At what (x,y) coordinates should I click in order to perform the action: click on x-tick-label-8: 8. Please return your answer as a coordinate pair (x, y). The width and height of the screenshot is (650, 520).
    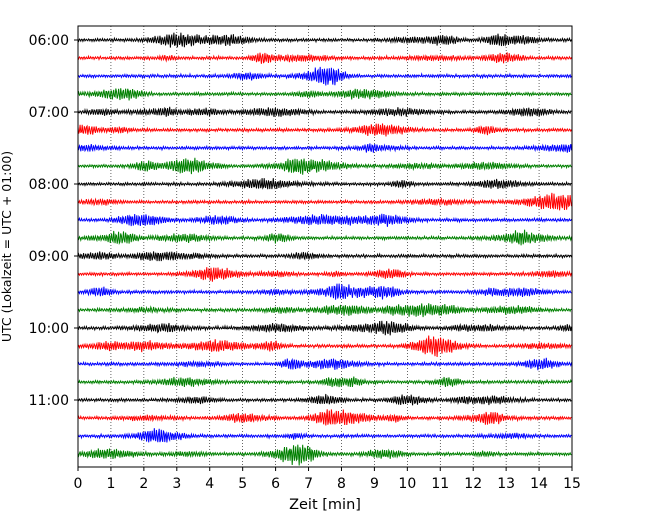
    Looking at the image, I should click on (341, 484).